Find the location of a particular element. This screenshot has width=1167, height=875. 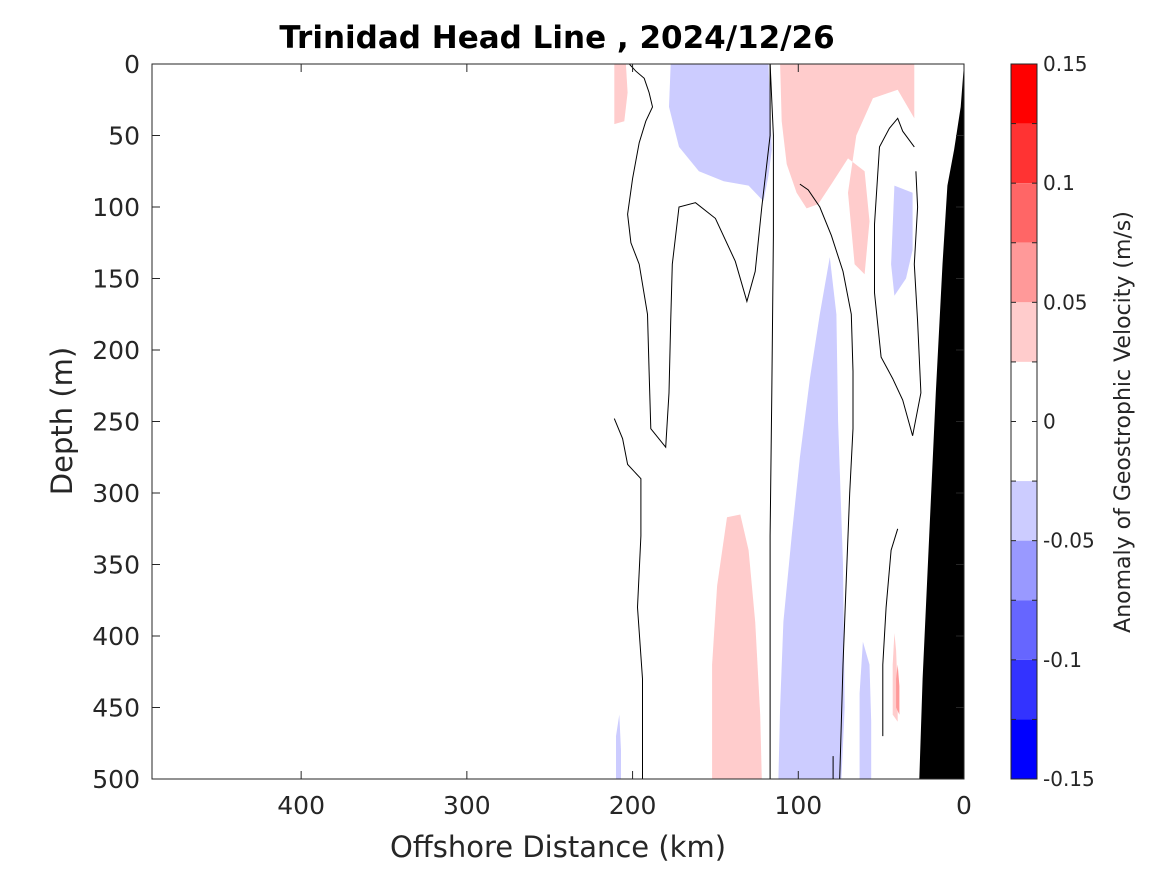

bathymetry-layer is located at coordinates (941, 421).